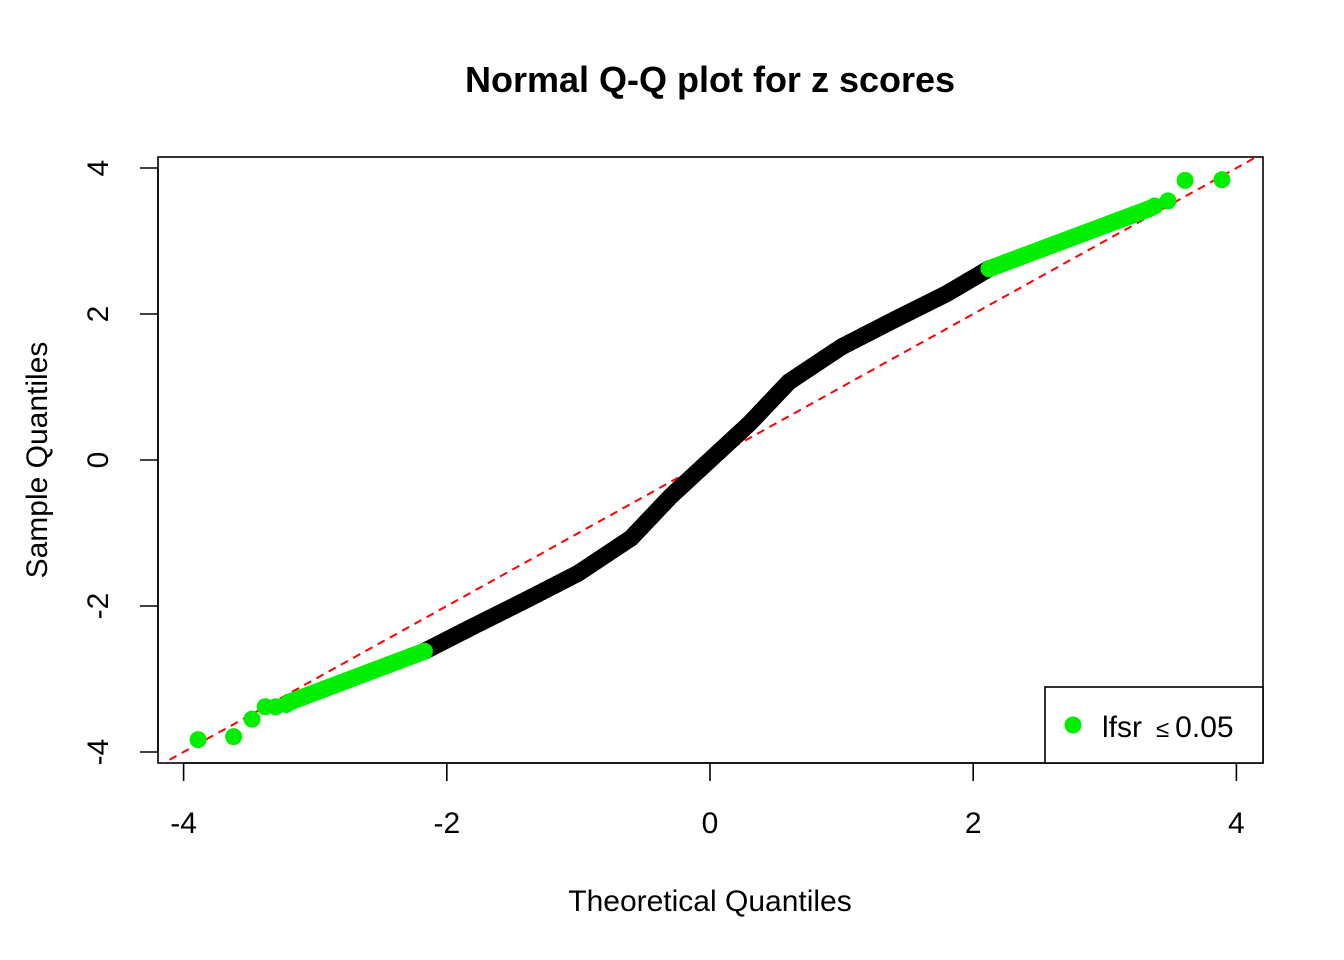 This screenshot has width=1344, height=960. I want to click on y-axis-label: Sample Quantiles, so click(37, 460).